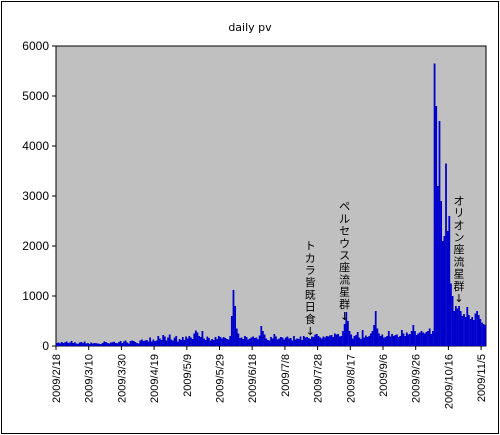 This screenshot has height=435, width=500. What do you see at coordinates (188, 375) in the screenshot?
I see `x-tick-label: 2009/5/9` at bounding box center [188, 375].